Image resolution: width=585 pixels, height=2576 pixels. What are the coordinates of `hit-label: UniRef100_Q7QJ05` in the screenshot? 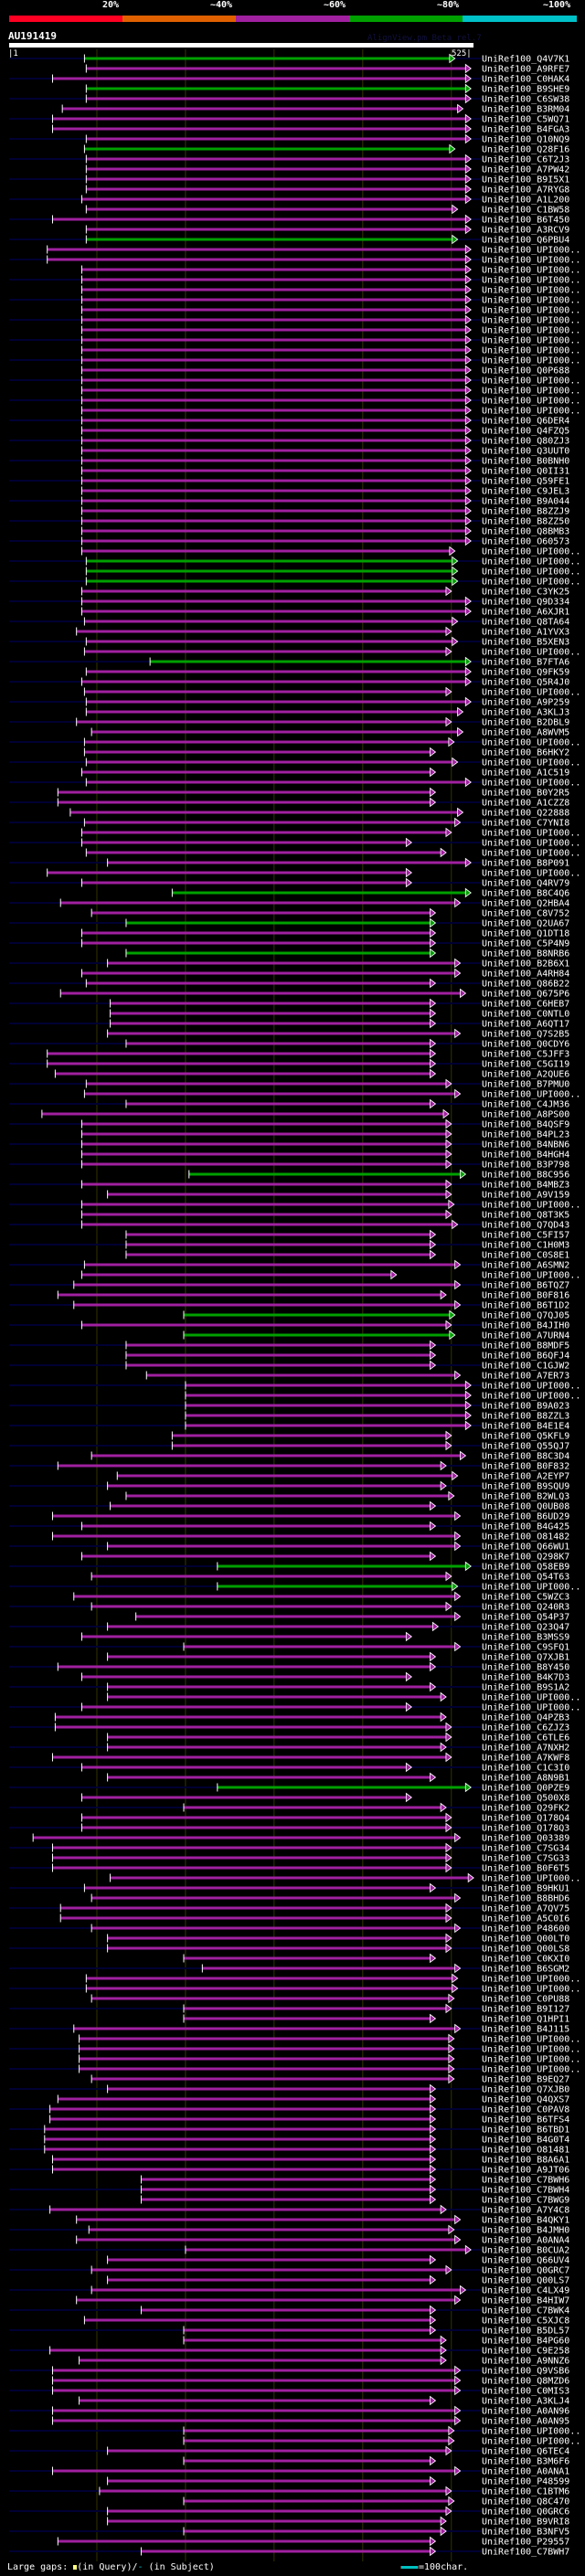 It's located at (525, 1316).